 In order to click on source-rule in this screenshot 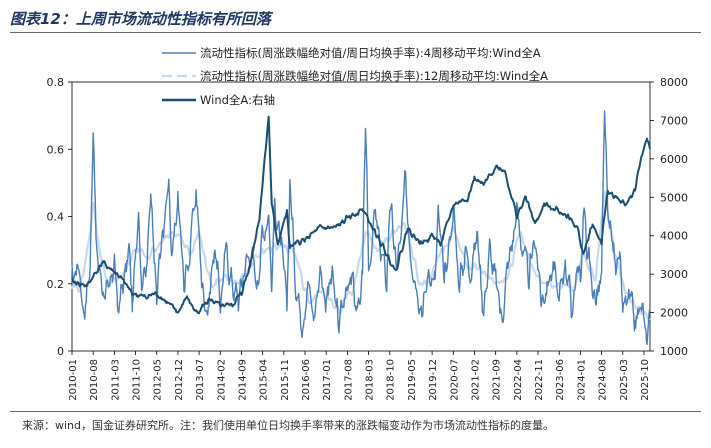, I will do `click(355, 411)`.